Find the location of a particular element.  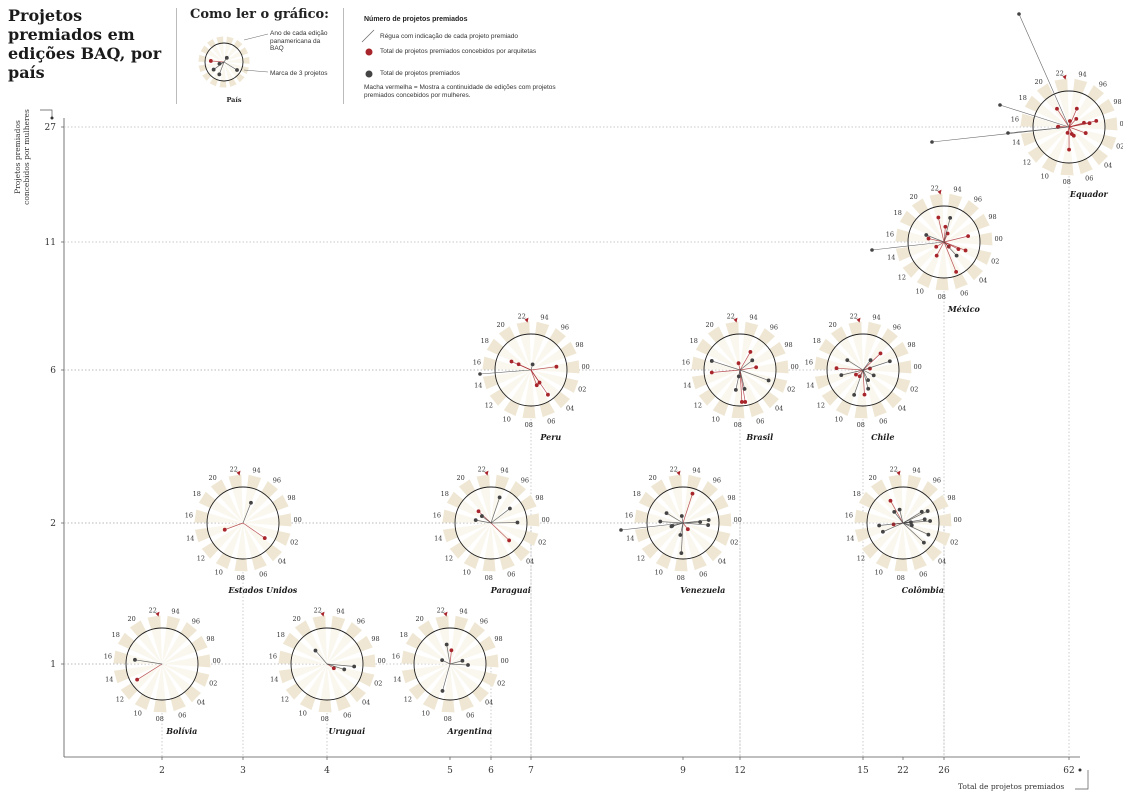

edition-label: 98 is located at coordinates (210, 639).